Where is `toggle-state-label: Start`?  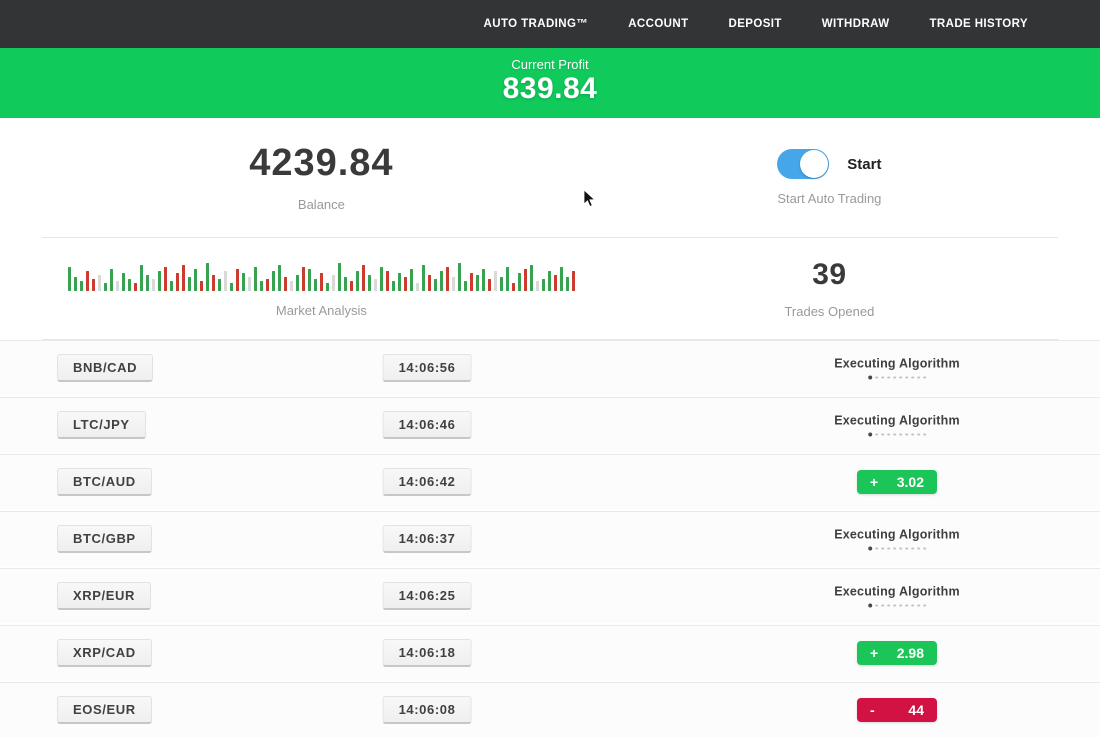
toggle-state-label: Start is located at coordinates (864, 164).